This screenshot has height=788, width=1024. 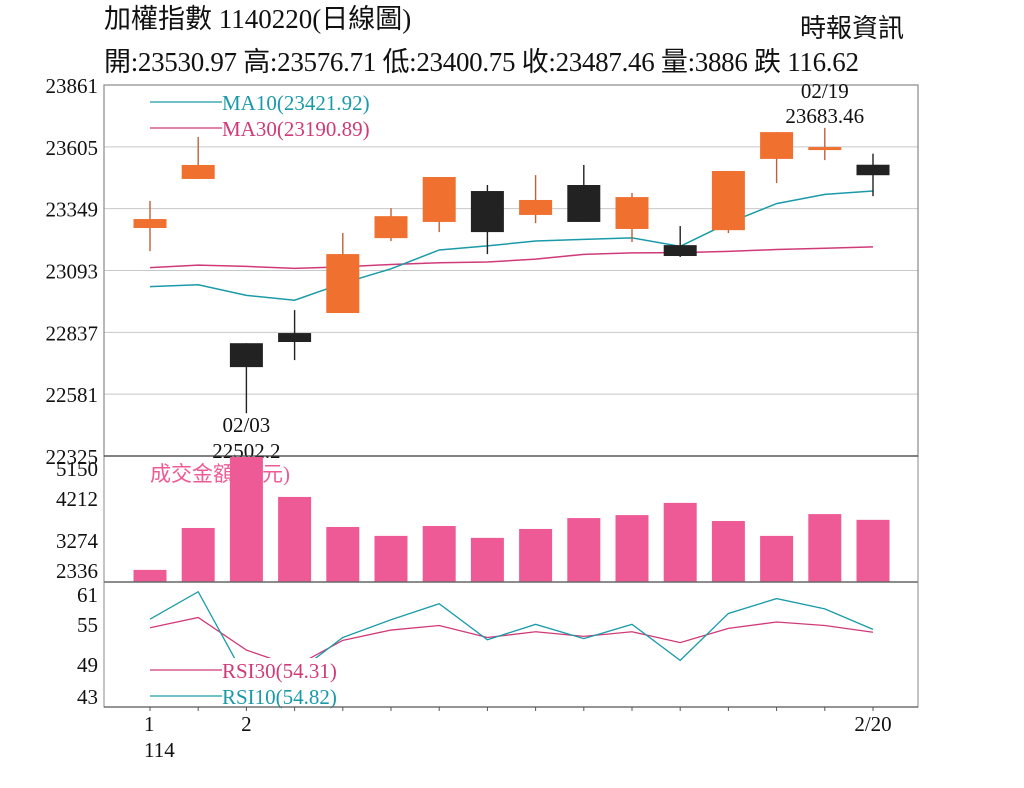 I want to click on rsi30-legend-label: RSI30(54.31), so click(x=279, y=671).